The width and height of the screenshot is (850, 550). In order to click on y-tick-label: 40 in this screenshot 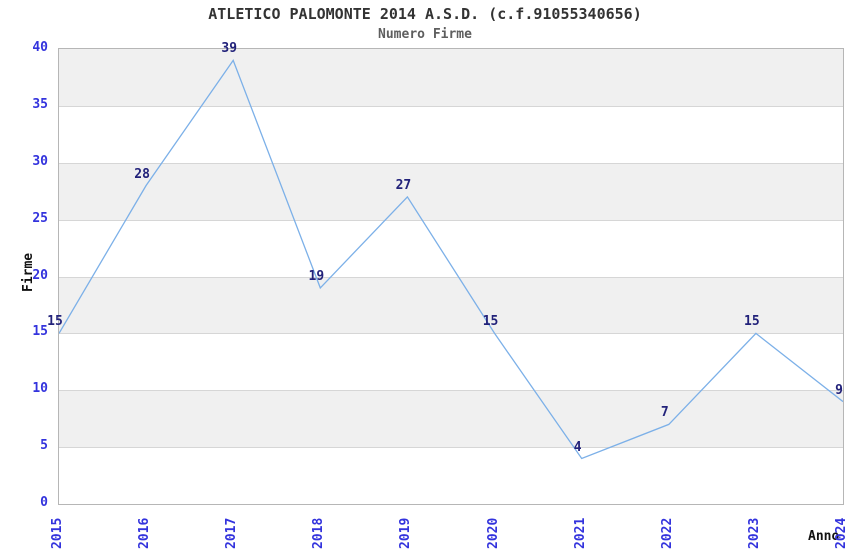, I will do `click(40, 47)`.